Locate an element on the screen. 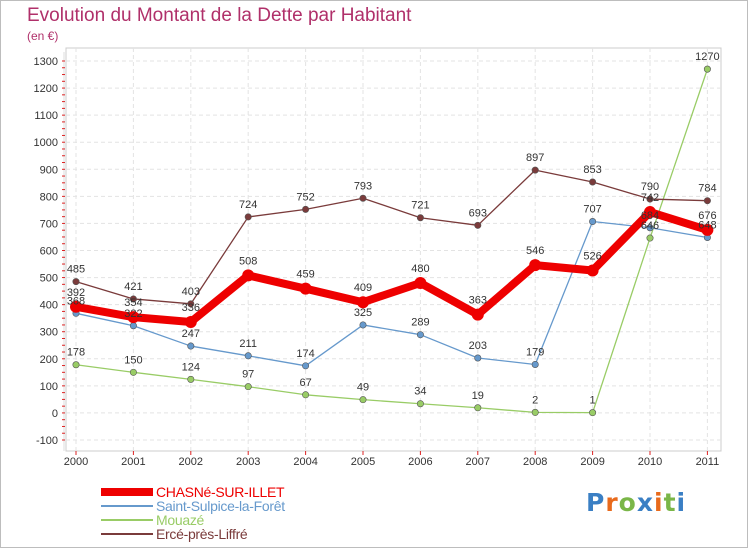 Image resolution: width=750 pixels, height=551 pixels. y-tick-label: 100 is located at coordinates (49, 387).